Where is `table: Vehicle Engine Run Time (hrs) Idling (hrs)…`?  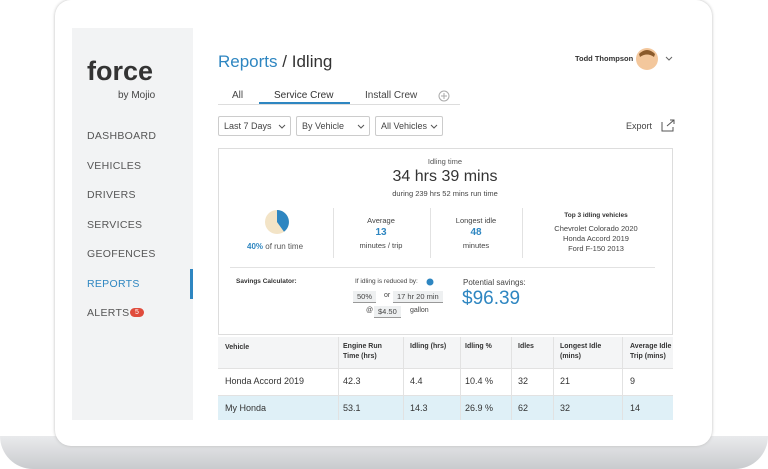
table: Vehicle Engine Run Time (hrs) Idling (hrs)… is located at coordinates (445, 378).